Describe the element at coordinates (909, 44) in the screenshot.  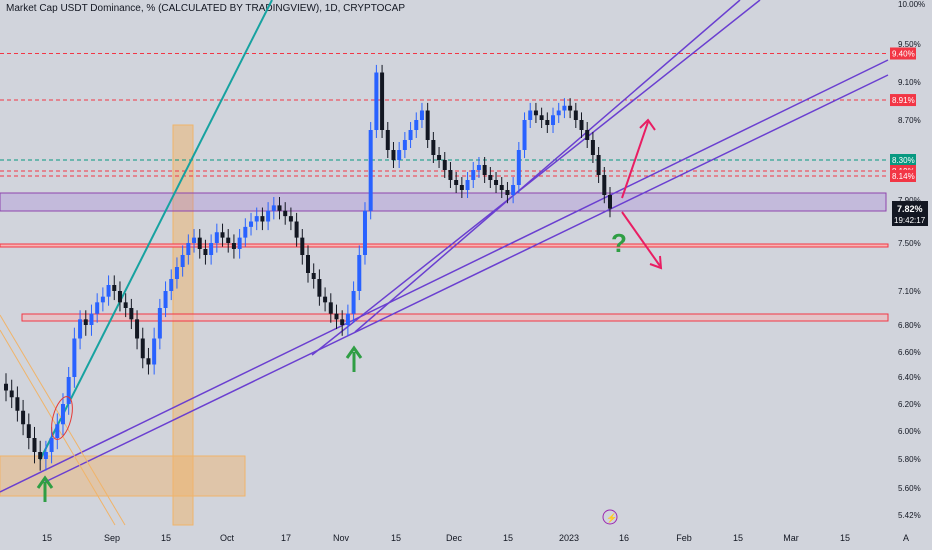
I see `y-tick-label: 9.50%` at that location.